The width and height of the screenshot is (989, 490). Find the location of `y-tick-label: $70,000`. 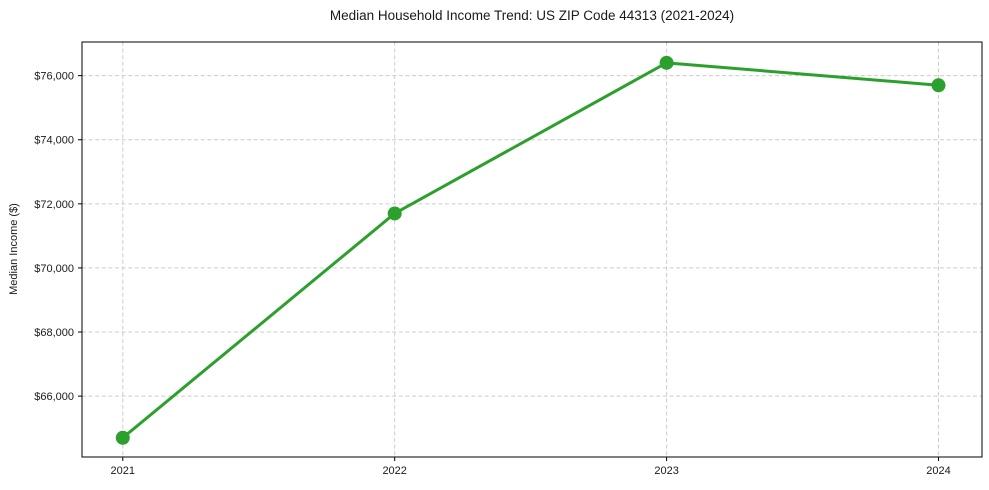

y-tick-label: $70,000 is located at coordinates (54, 269).